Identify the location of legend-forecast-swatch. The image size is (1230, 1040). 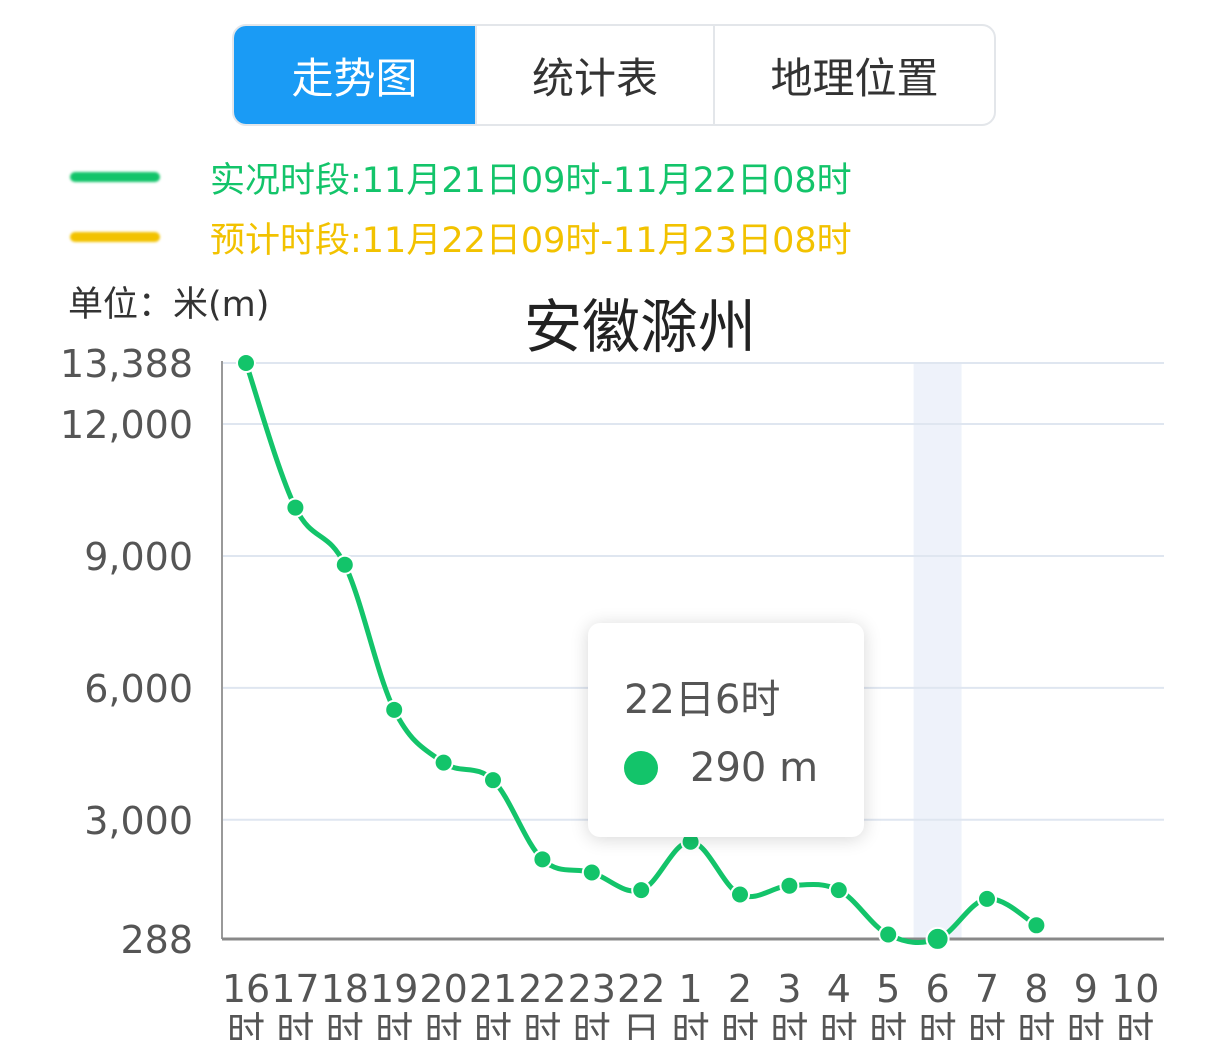
(115, 237).